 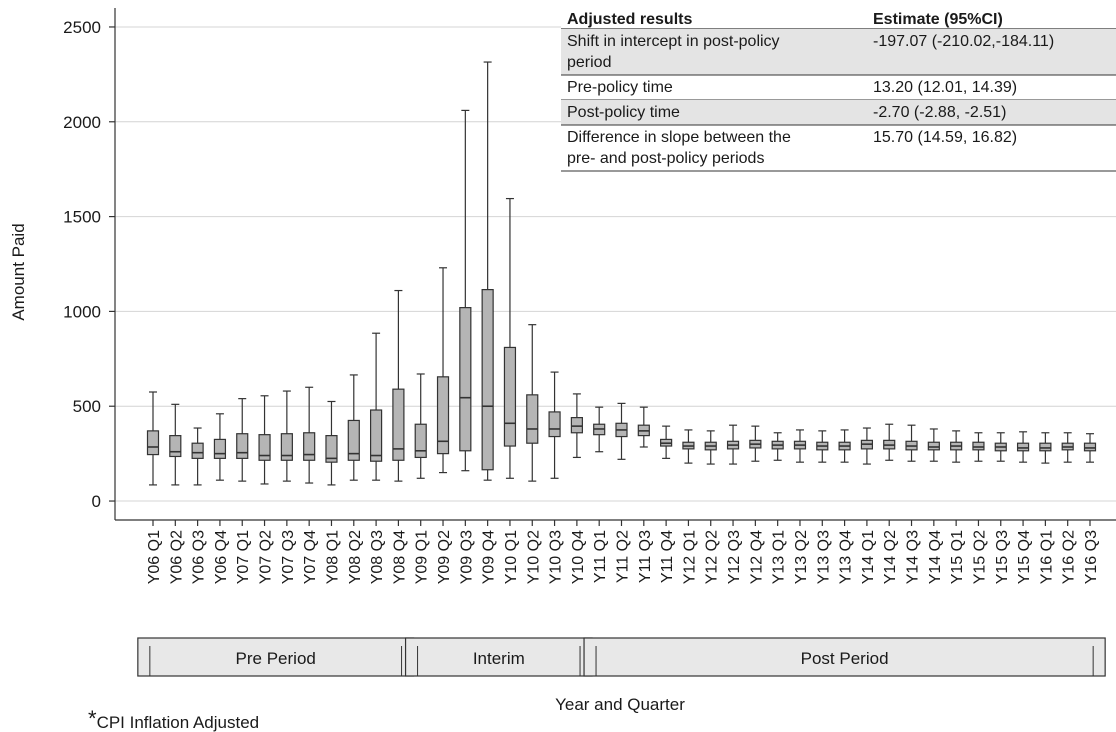 I want to click on x-tick-label: Y09 Q2, so click(x=444, y=557).